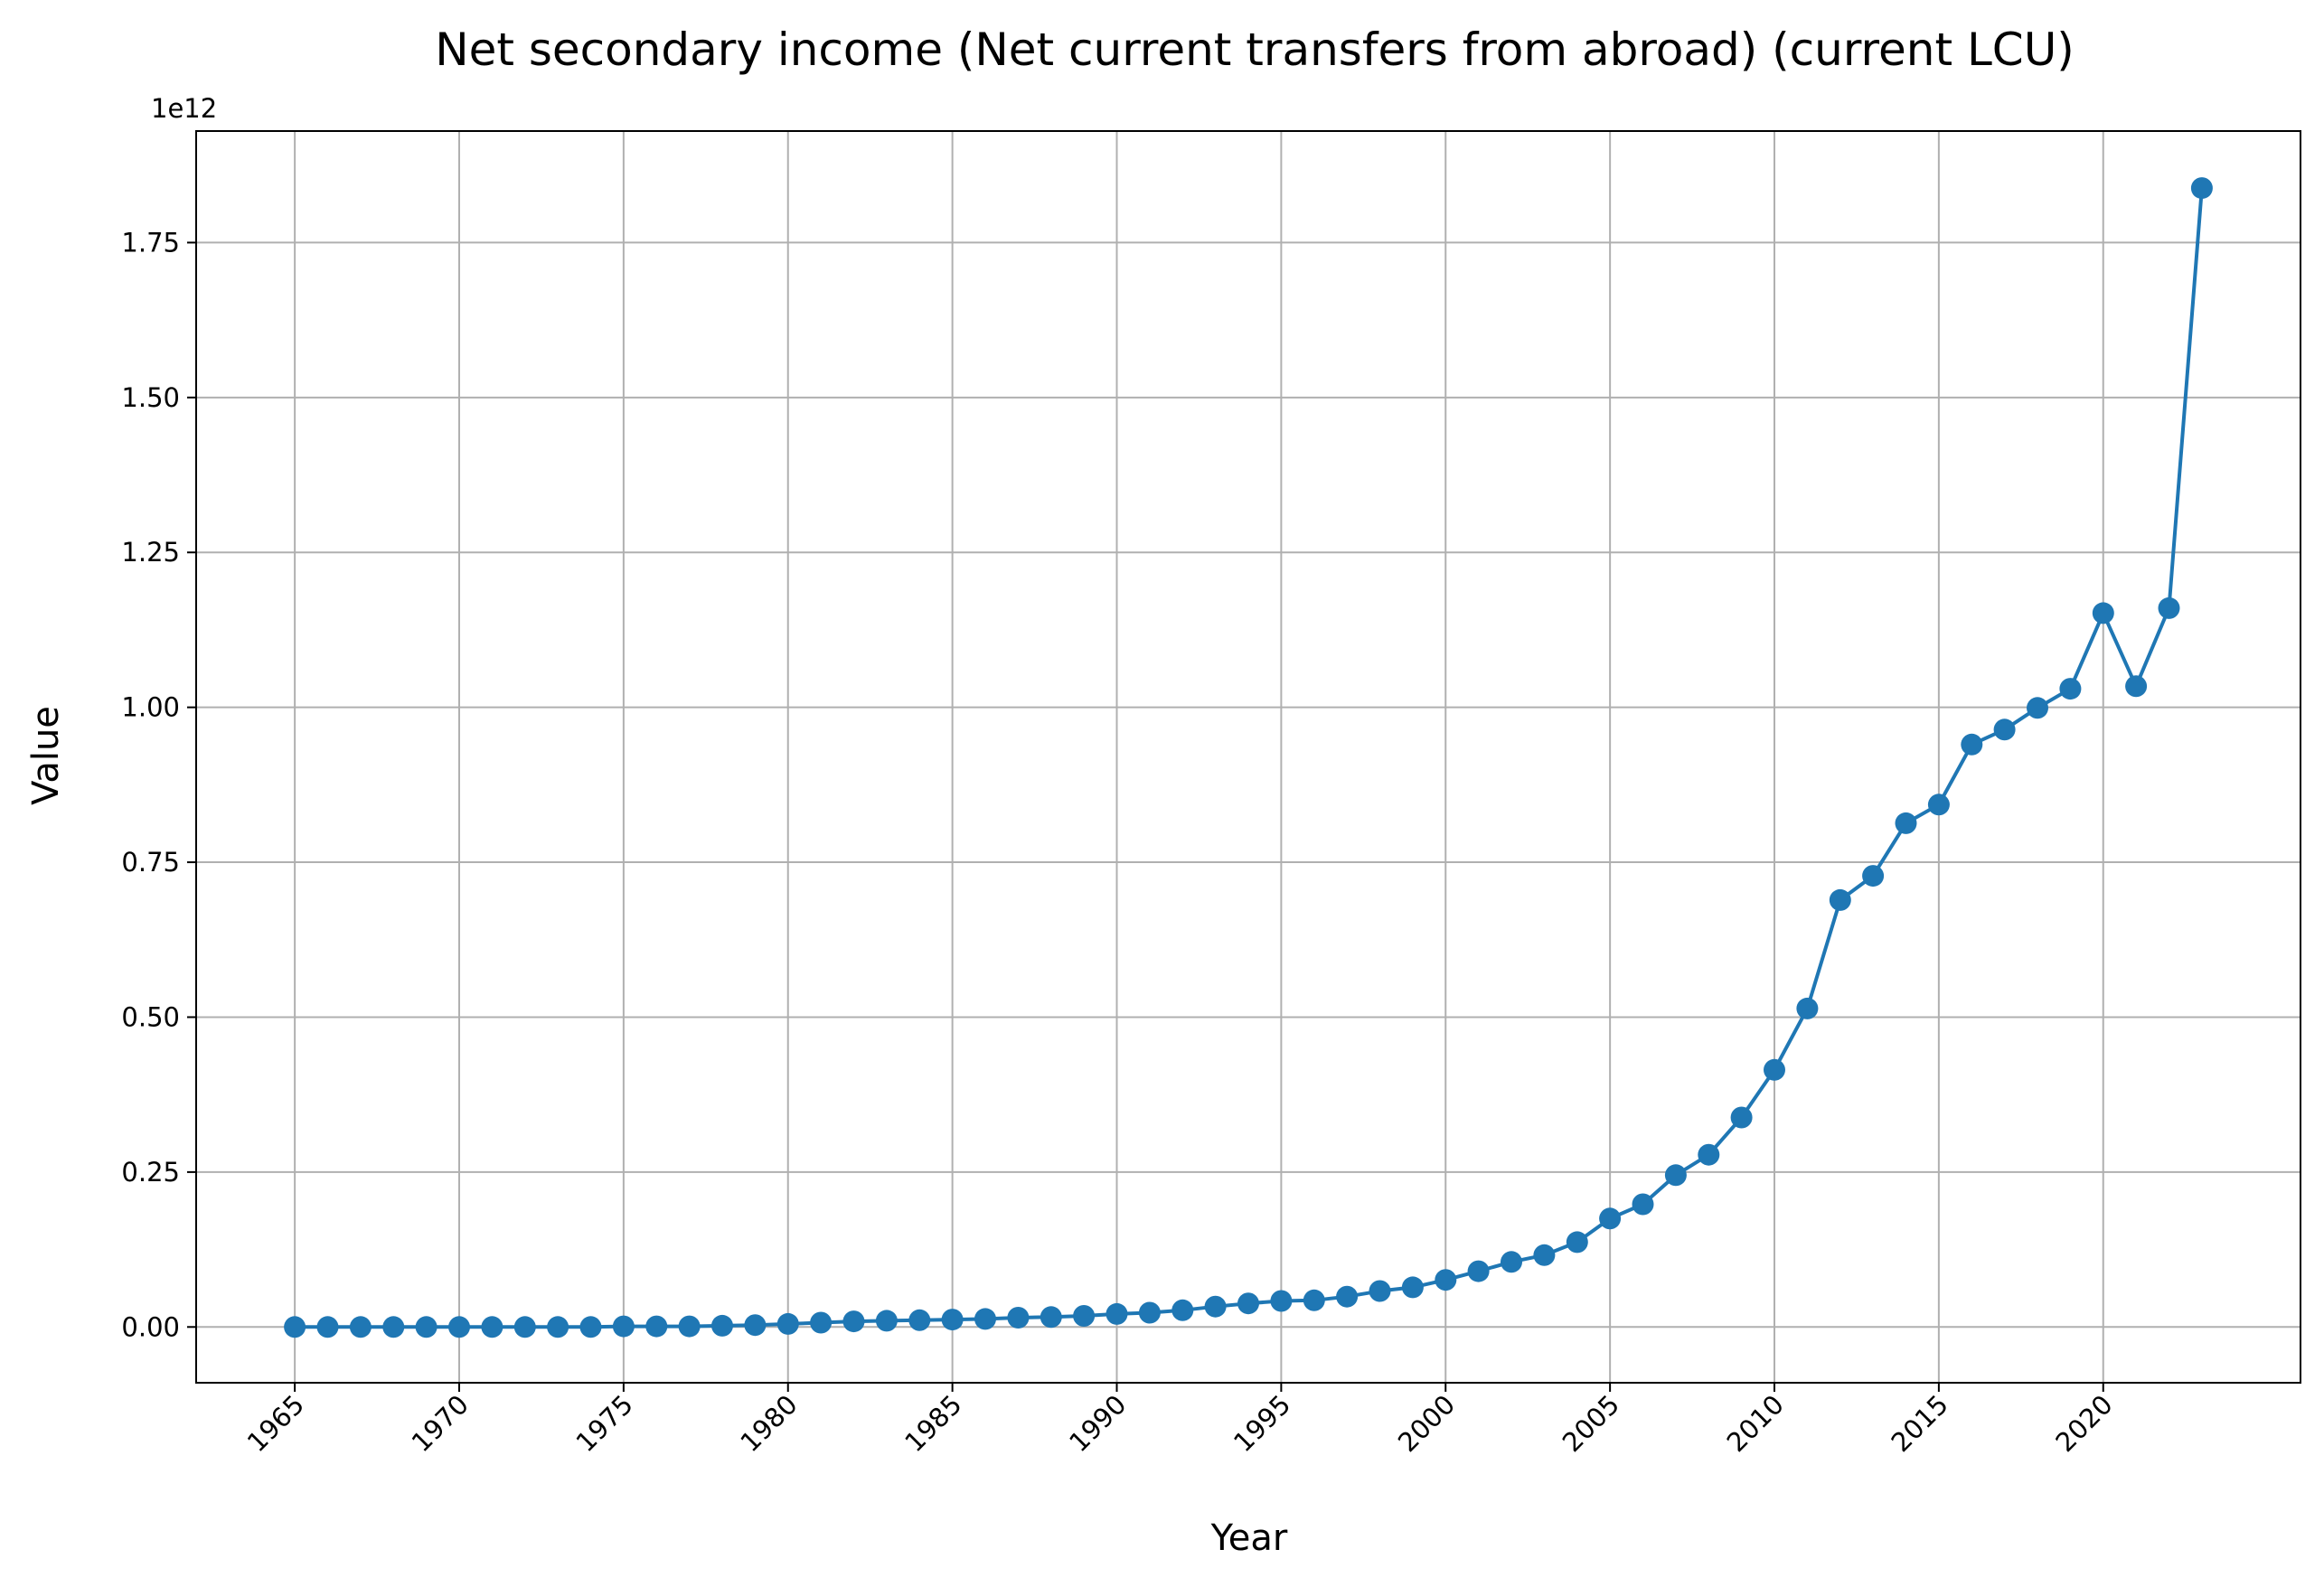 This screenshot has height=1587, width=2324. What do you see at coordinates (150, 707) in the screenshot?
I see `y-tick-label: 1.00` at bounding box center [150, 707].